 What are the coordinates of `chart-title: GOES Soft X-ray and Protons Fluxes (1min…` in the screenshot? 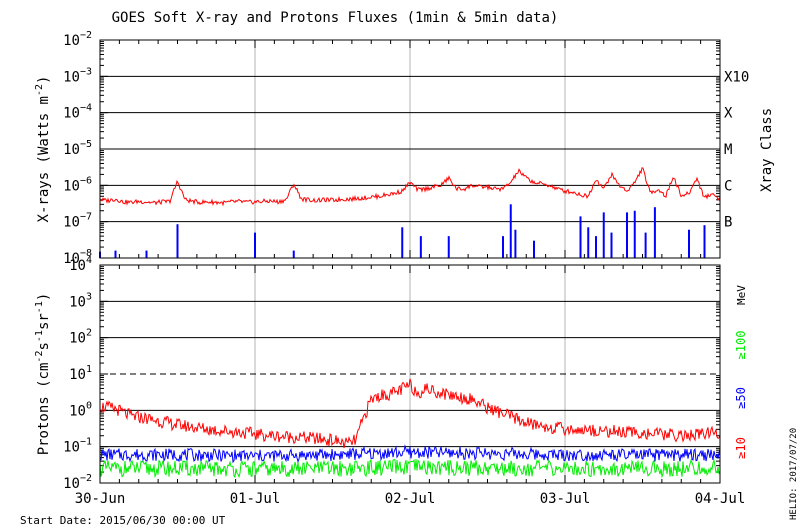 It's located at (335, 18).